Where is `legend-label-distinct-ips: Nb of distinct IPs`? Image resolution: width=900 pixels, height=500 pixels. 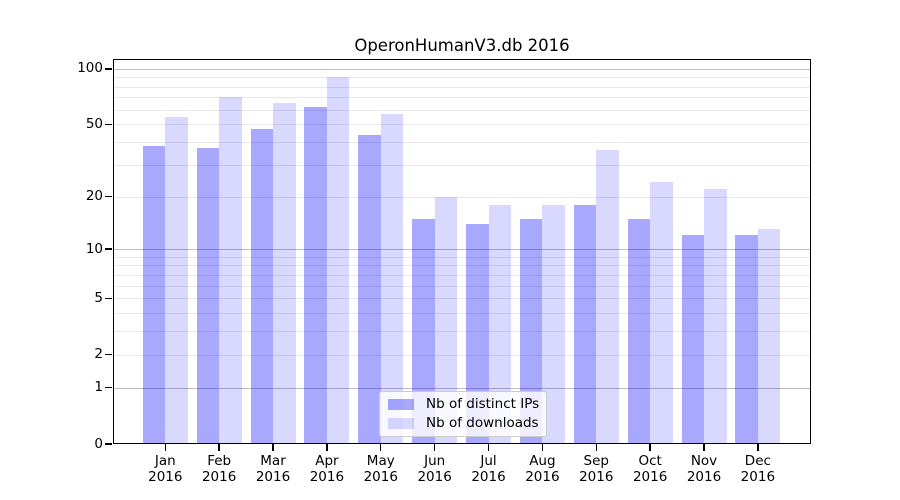
legend-label-distinct-ips: Nb of distinct IPs is located at coordinates (483, 404).